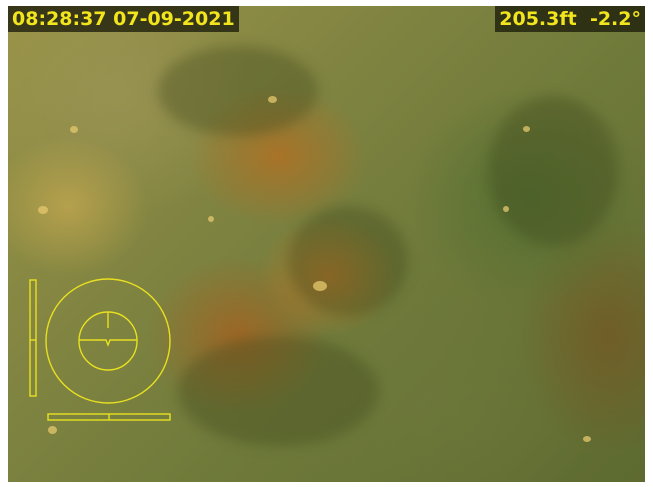  Describe the element at coordinates (33, 338) in the screenshot. I see `vertical-scale-bar` at that location.